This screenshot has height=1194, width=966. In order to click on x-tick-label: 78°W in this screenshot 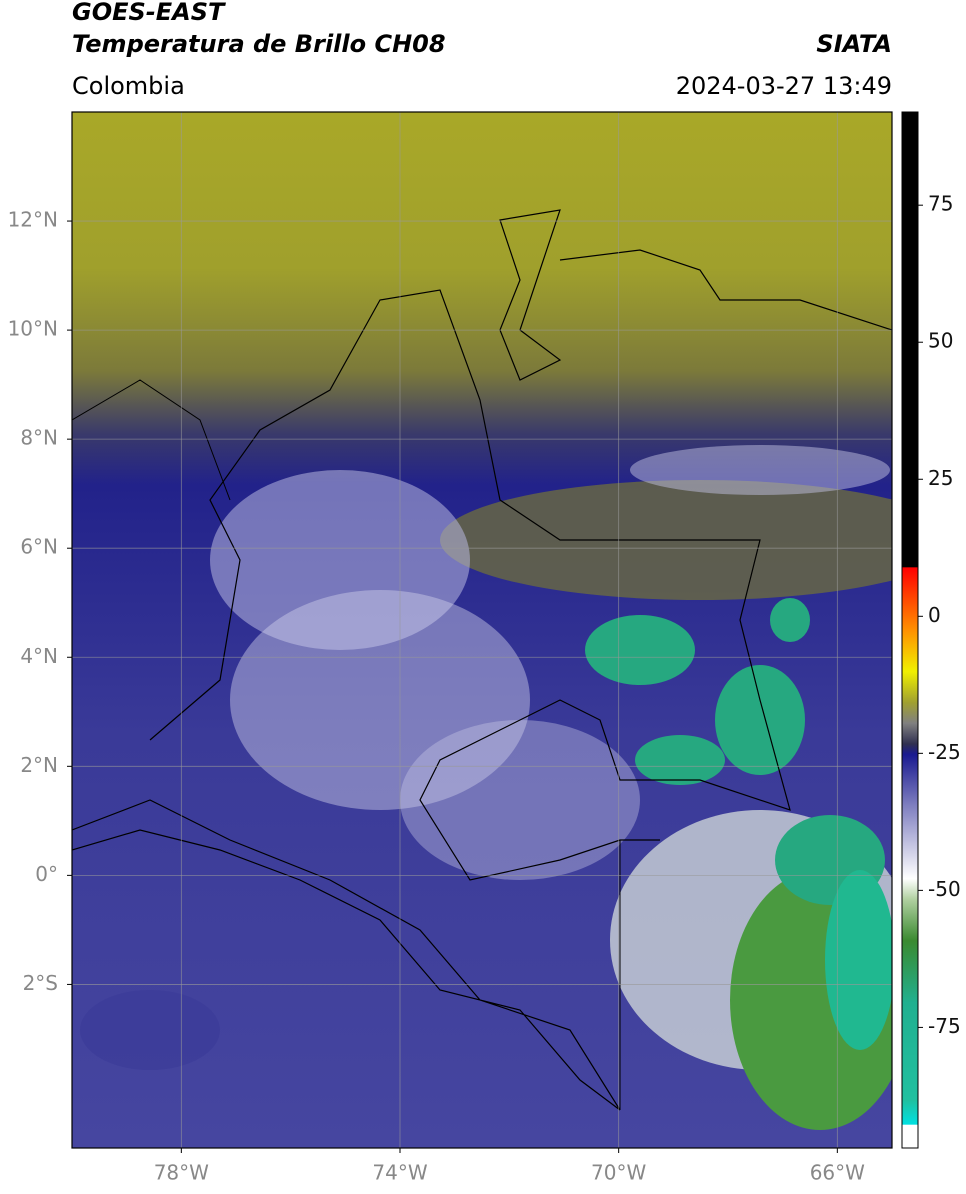, I will do `click(181, 1173)`.